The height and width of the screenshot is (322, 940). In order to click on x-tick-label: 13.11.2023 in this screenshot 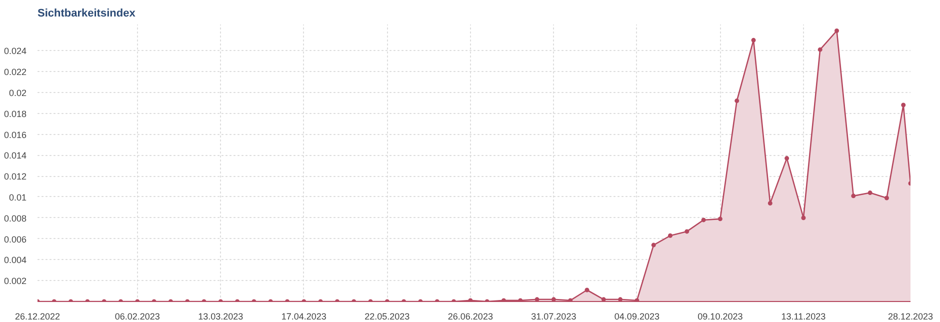, I will do `click(803, 317)`.